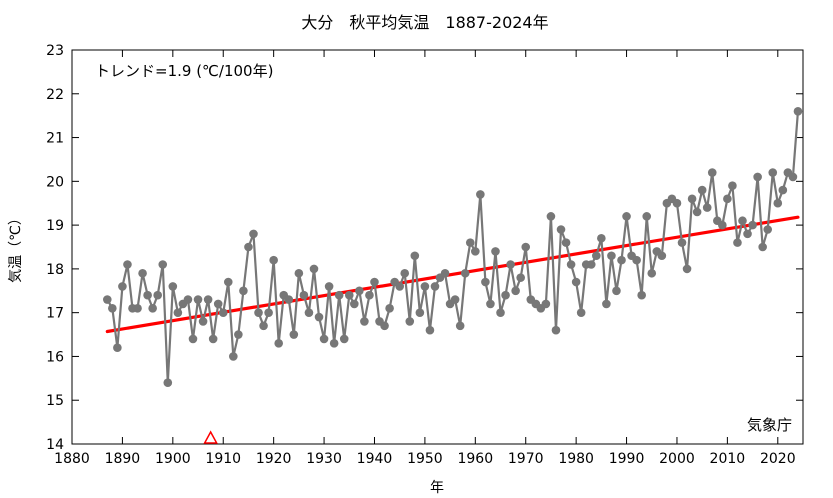  I want to click on x-tick-label: 1970, so click(526, 459).